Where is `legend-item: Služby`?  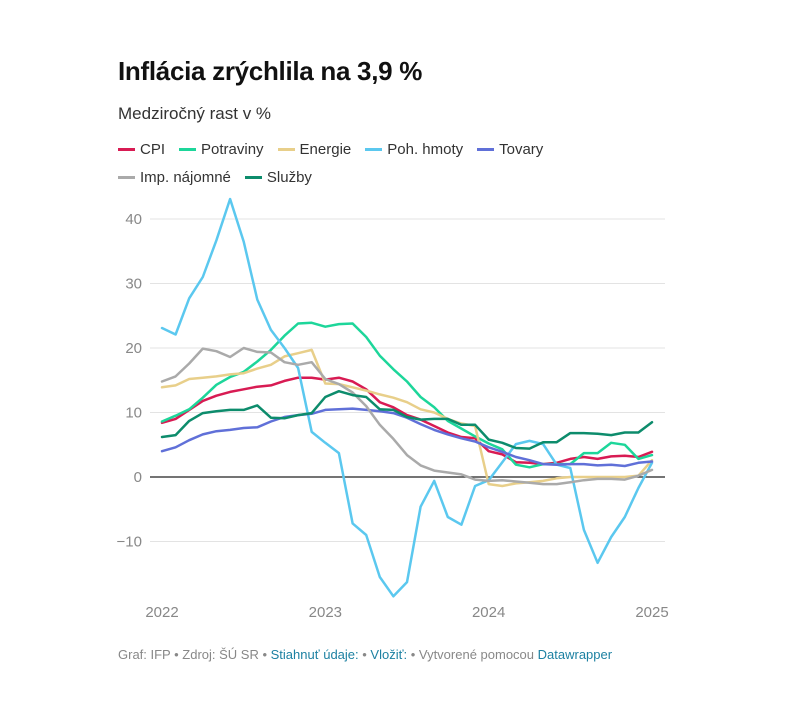
legend-item: Služby is located at coordinates (278, 178).